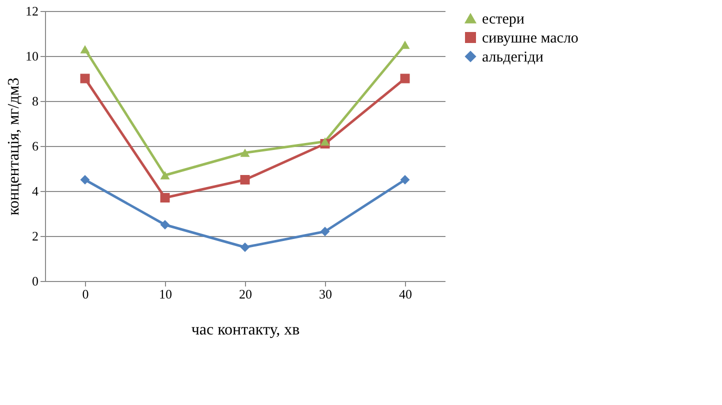 The width and height of the screenshot is (722, 405). I want to click on x-axis-title: час контакту, хв, so click(245, 330).